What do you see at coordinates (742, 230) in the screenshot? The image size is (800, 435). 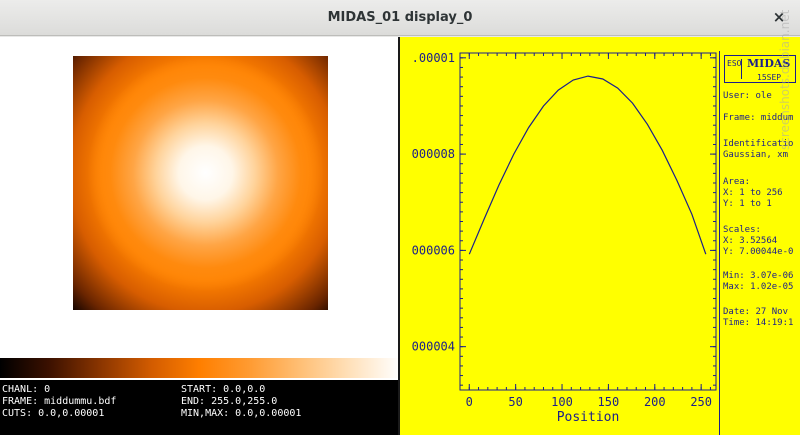 I see `legend-scales-label: Scales:` at bounding box center [742, 230].